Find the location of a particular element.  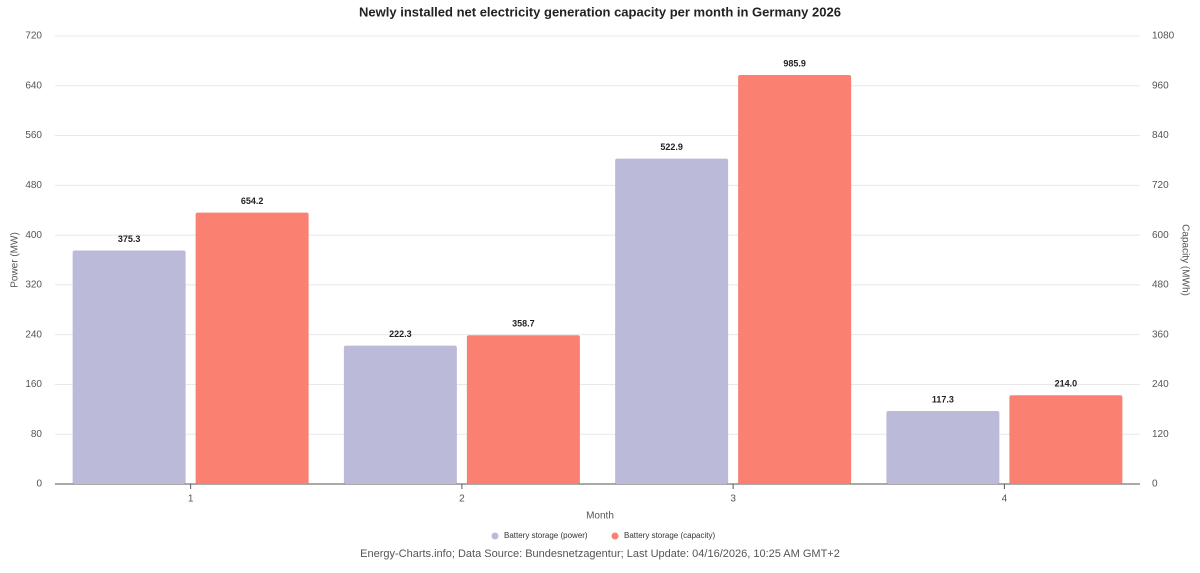

y-axis-label: Power (MW) is located at coordinates (15, 260).